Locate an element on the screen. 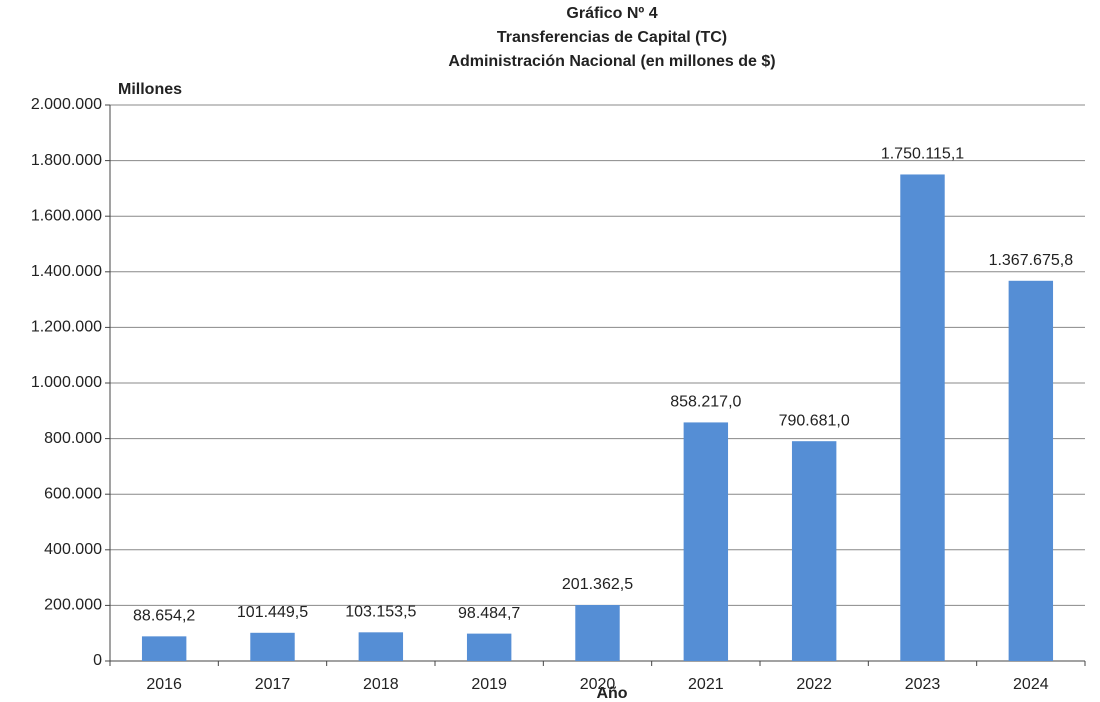 Image resolution: width=1100 pixels, height=702 pixels. data-label: 201.362,5 is located at coordinates (597, 584).